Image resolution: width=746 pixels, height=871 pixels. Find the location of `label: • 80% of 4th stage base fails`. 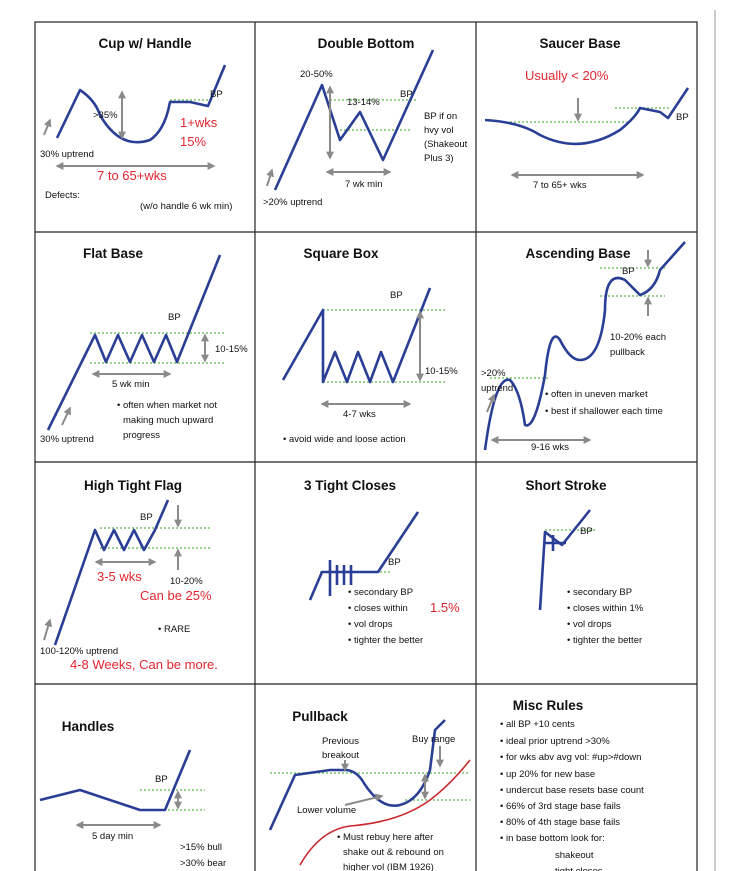

label: • 80% of 4th stage base fails is located at coordinates (560, 822).